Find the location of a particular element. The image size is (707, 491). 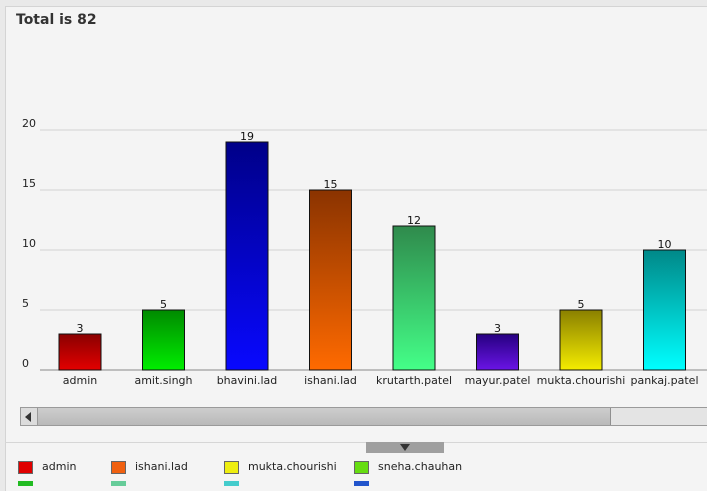

bar-pankaj-patel is located at coordinates (664, 310).